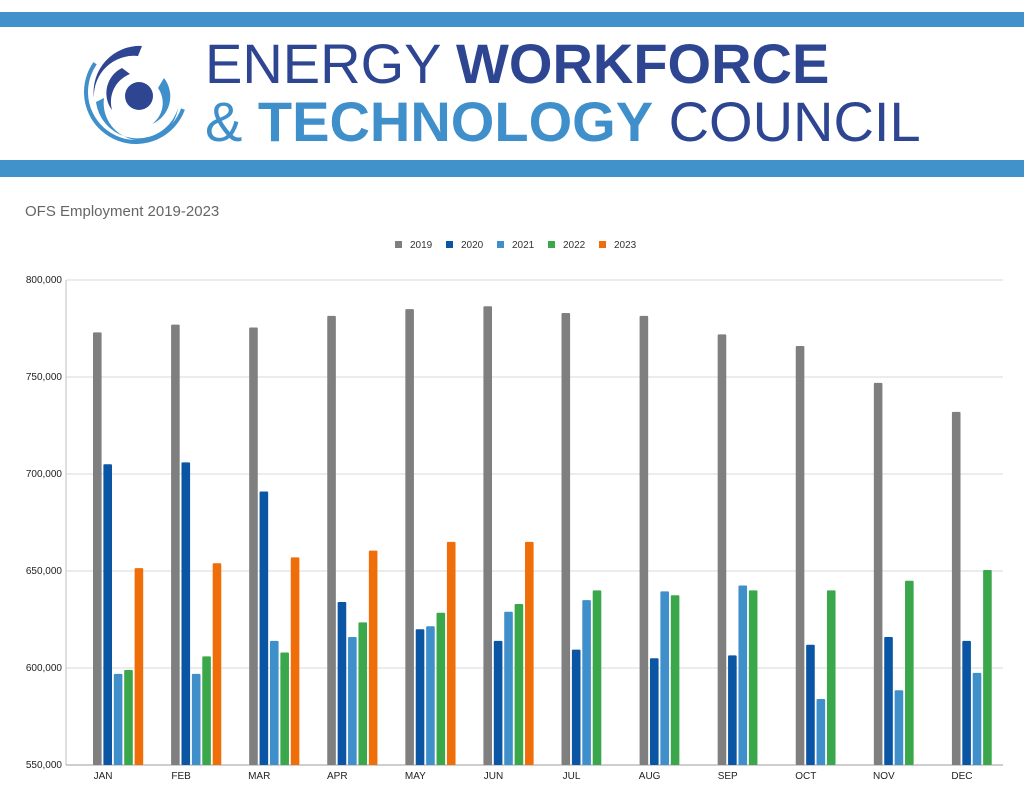 This screenshot has height=800, width=1024. I want to click on x-tick-label: JUL, so click(572, 776).